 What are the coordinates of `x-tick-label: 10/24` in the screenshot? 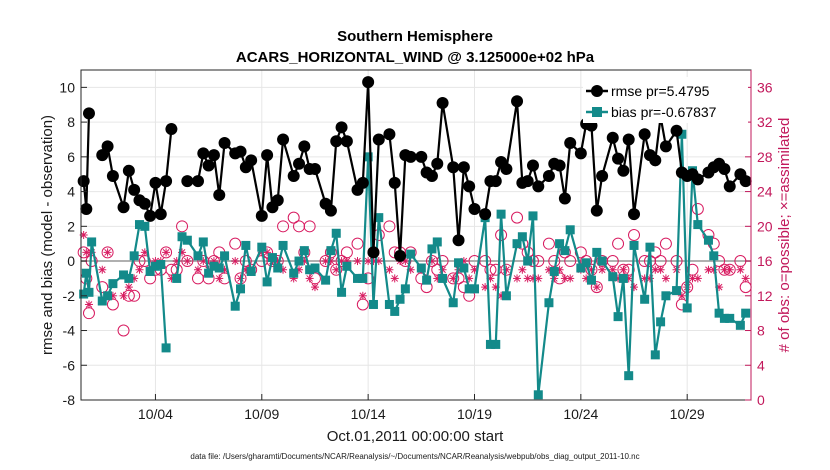 It's located at (580, 414).